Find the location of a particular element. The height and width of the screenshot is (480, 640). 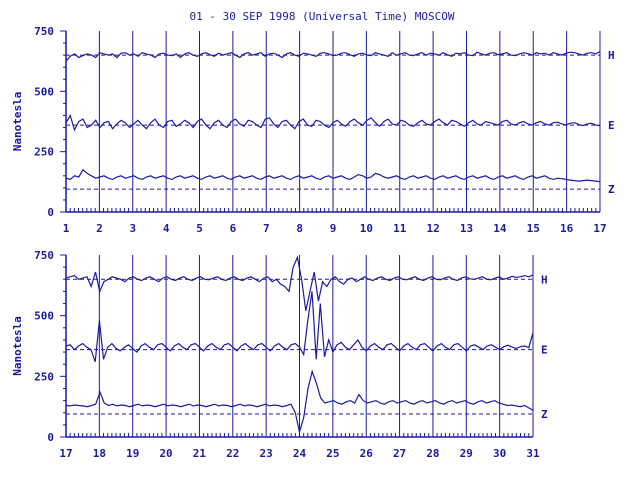

x-tick-label: 6 is located at coordinates (233, 228).